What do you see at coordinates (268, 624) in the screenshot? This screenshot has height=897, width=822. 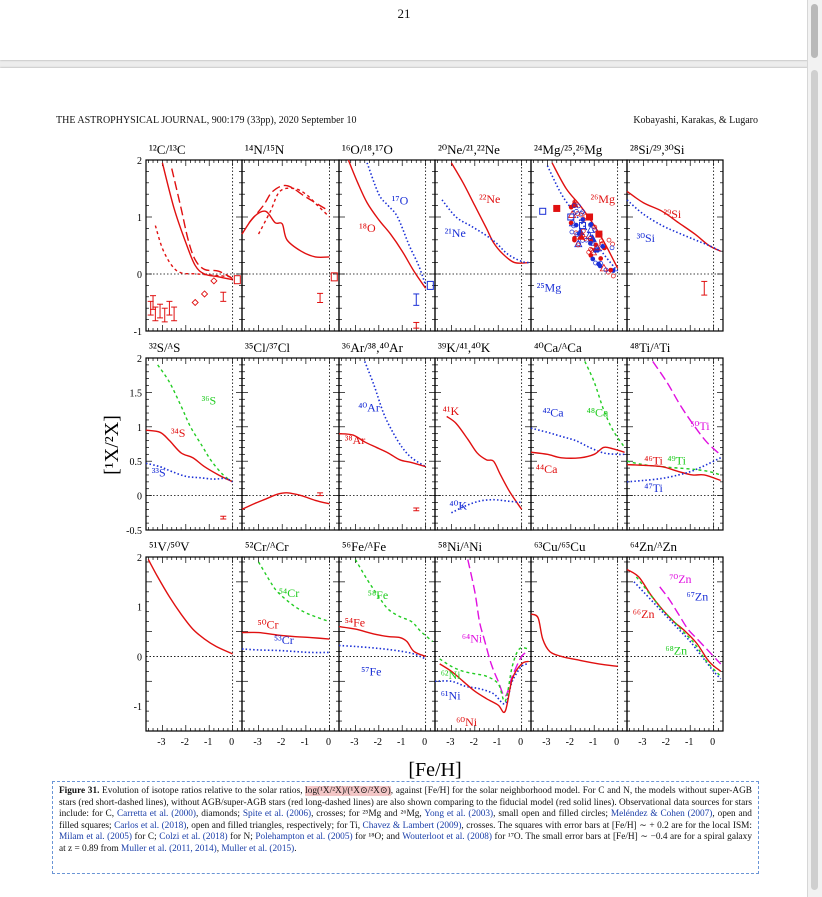 I see `species-label: ⁵⁰Cr` at bounding box center [268, 624].